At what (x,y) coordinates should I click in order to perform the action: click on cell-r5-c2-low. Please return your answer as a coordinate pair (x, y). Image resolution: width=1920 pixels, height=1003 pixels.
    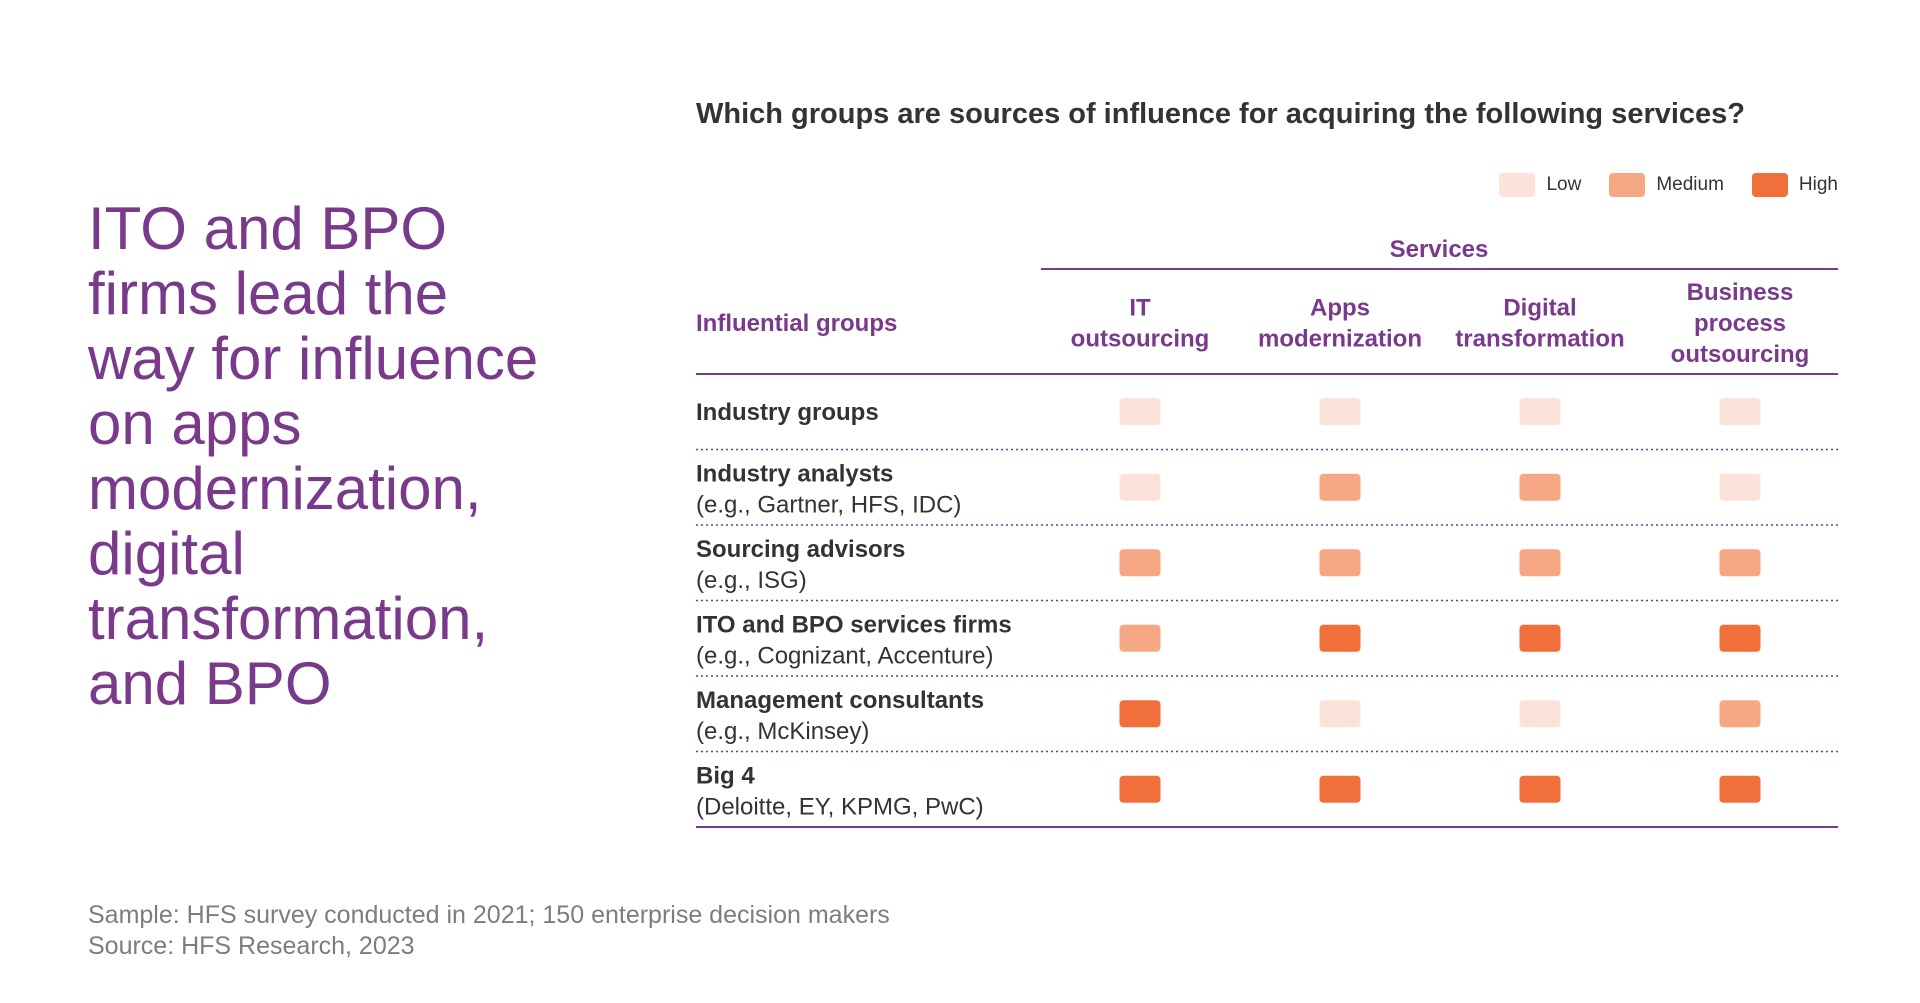
    Looking at the image, I should click on (1340, 714).